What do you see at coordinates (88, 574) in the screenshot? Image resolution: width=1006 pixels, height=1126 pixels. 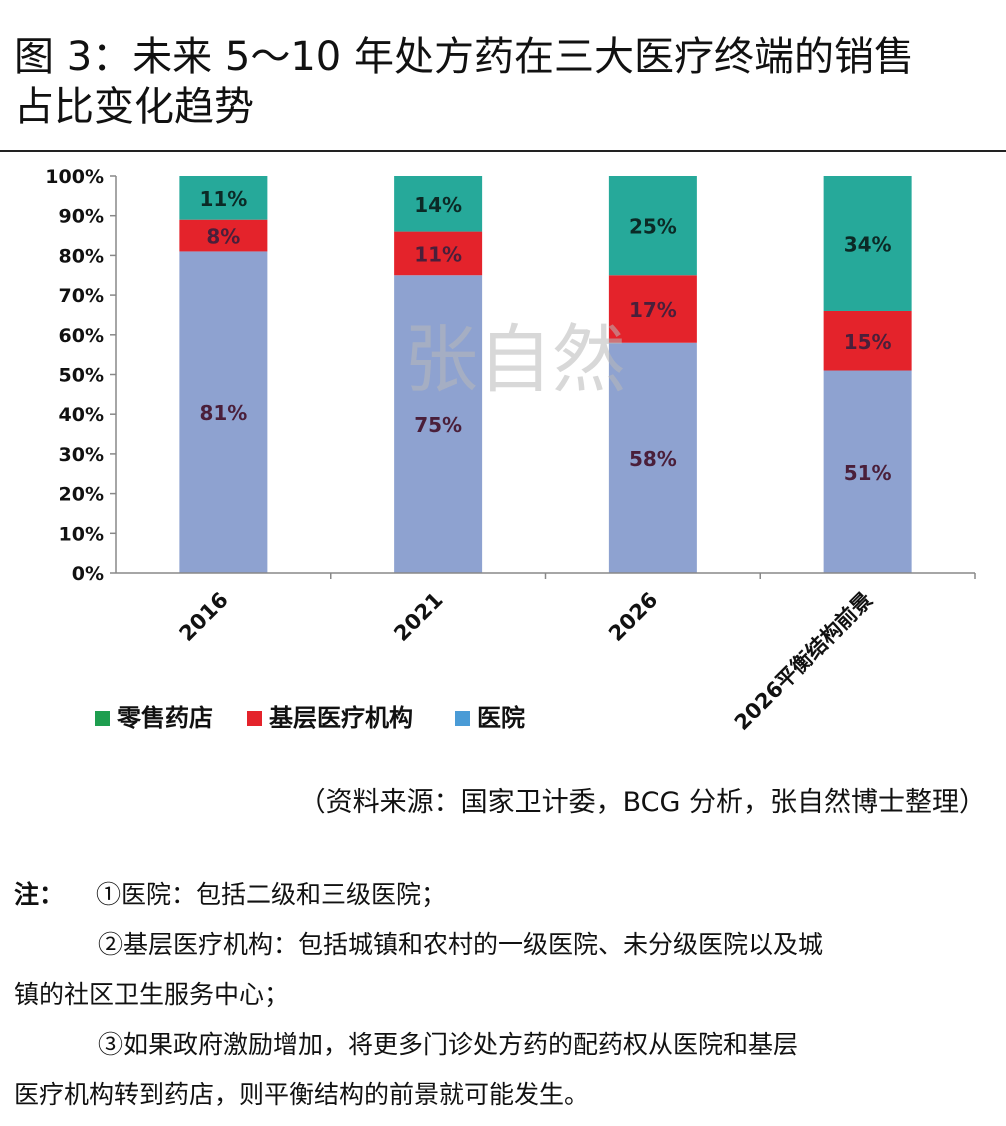 I see `y-tick-label-0: 0%` at bounding box center [88, 574].